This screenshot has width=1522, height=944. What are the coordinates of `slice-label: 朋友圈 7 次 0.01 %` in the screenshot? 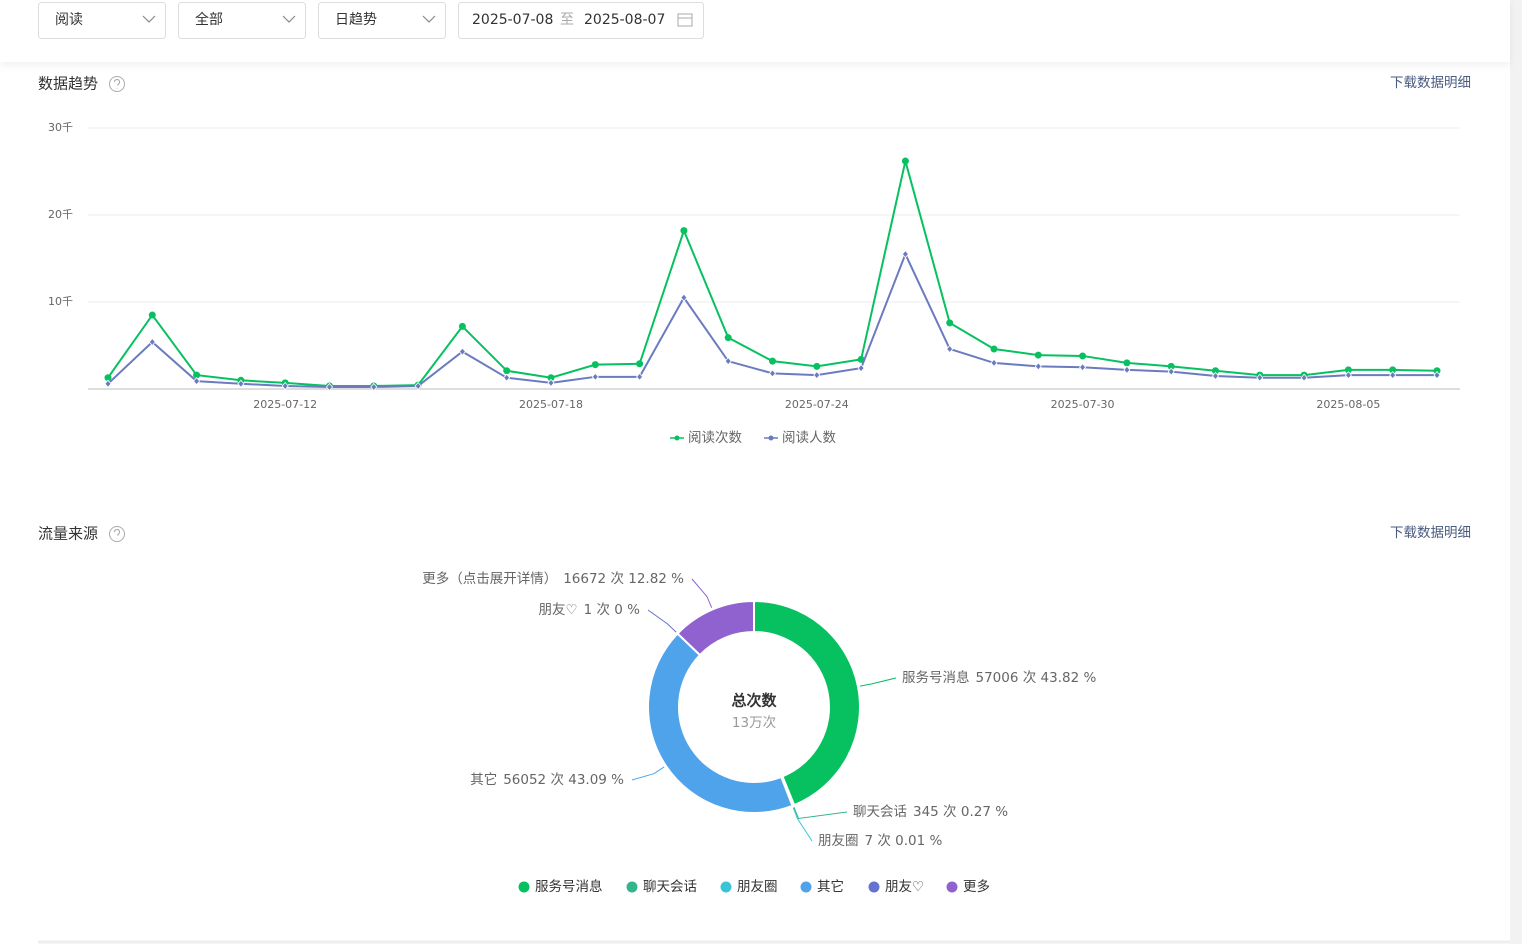 It's located at (880, 841).